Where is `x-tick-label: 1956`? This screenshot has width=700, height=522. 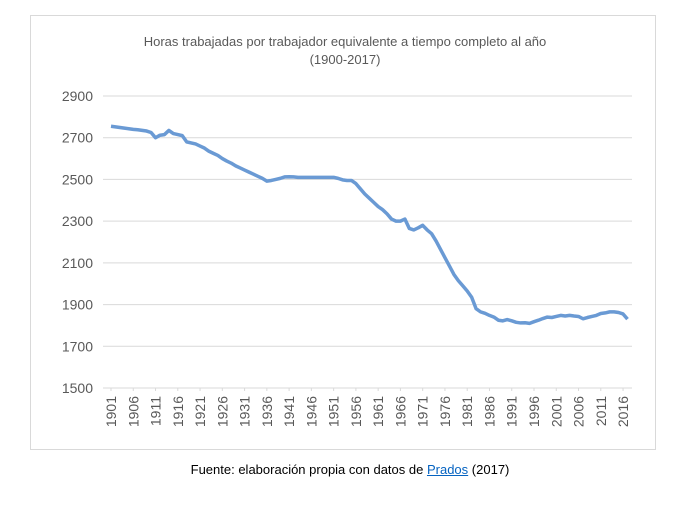 x-tick-label: 1956 is located at coordinates (356, 411).